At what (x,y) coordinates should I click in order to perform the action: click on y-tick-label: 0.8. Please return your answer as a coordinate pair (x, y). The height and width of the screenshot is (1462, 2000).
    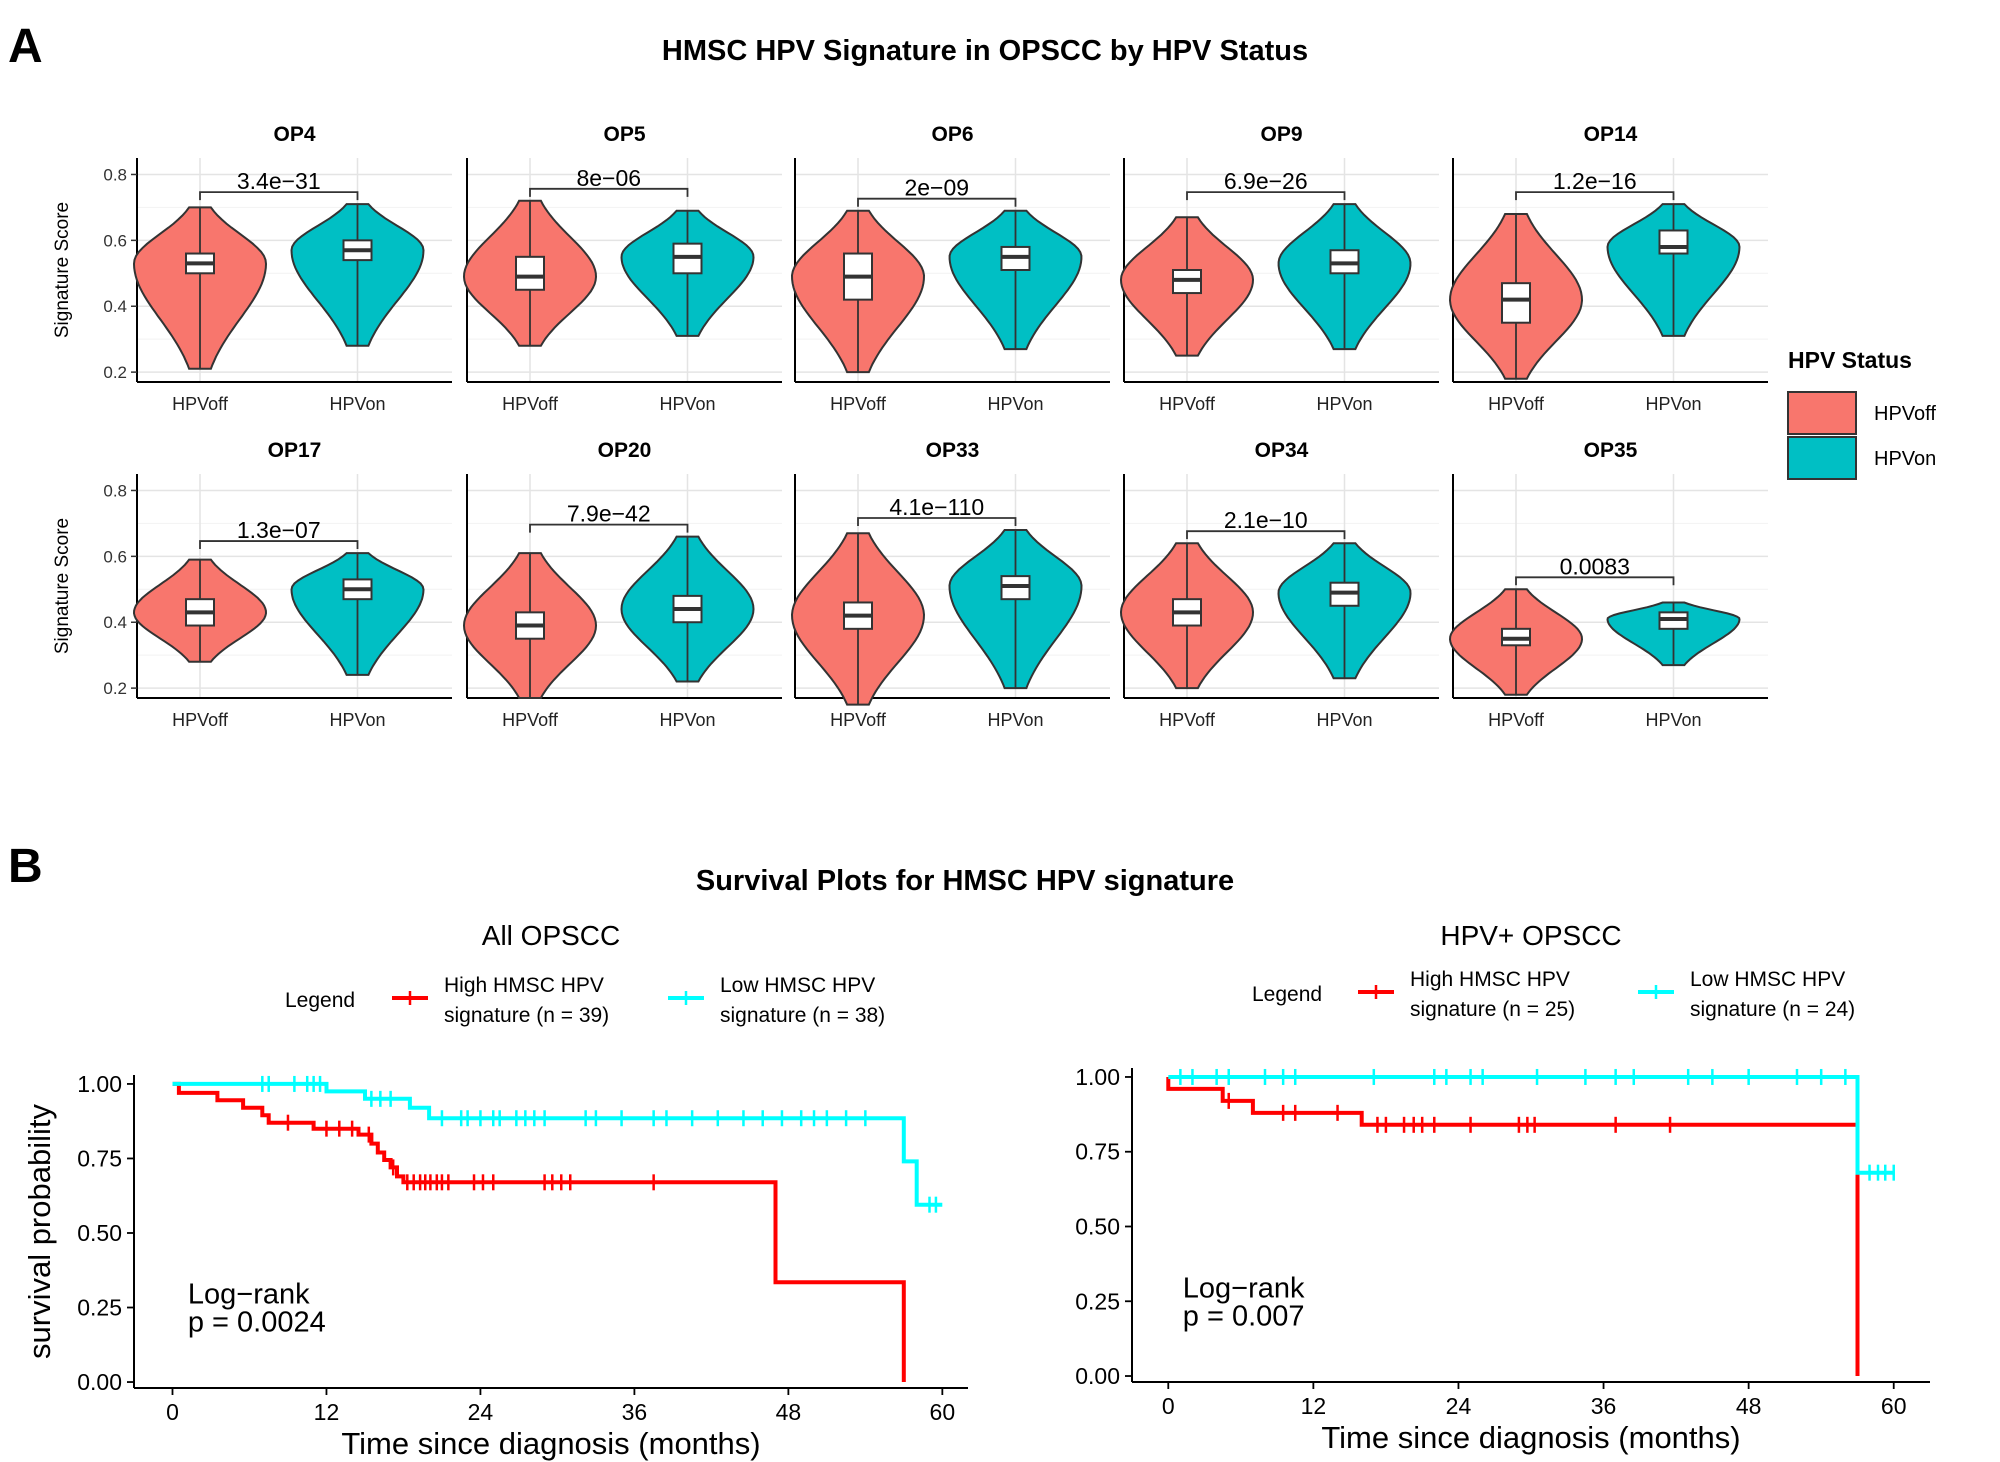
    Looking at the image, I should click on (115, 490).